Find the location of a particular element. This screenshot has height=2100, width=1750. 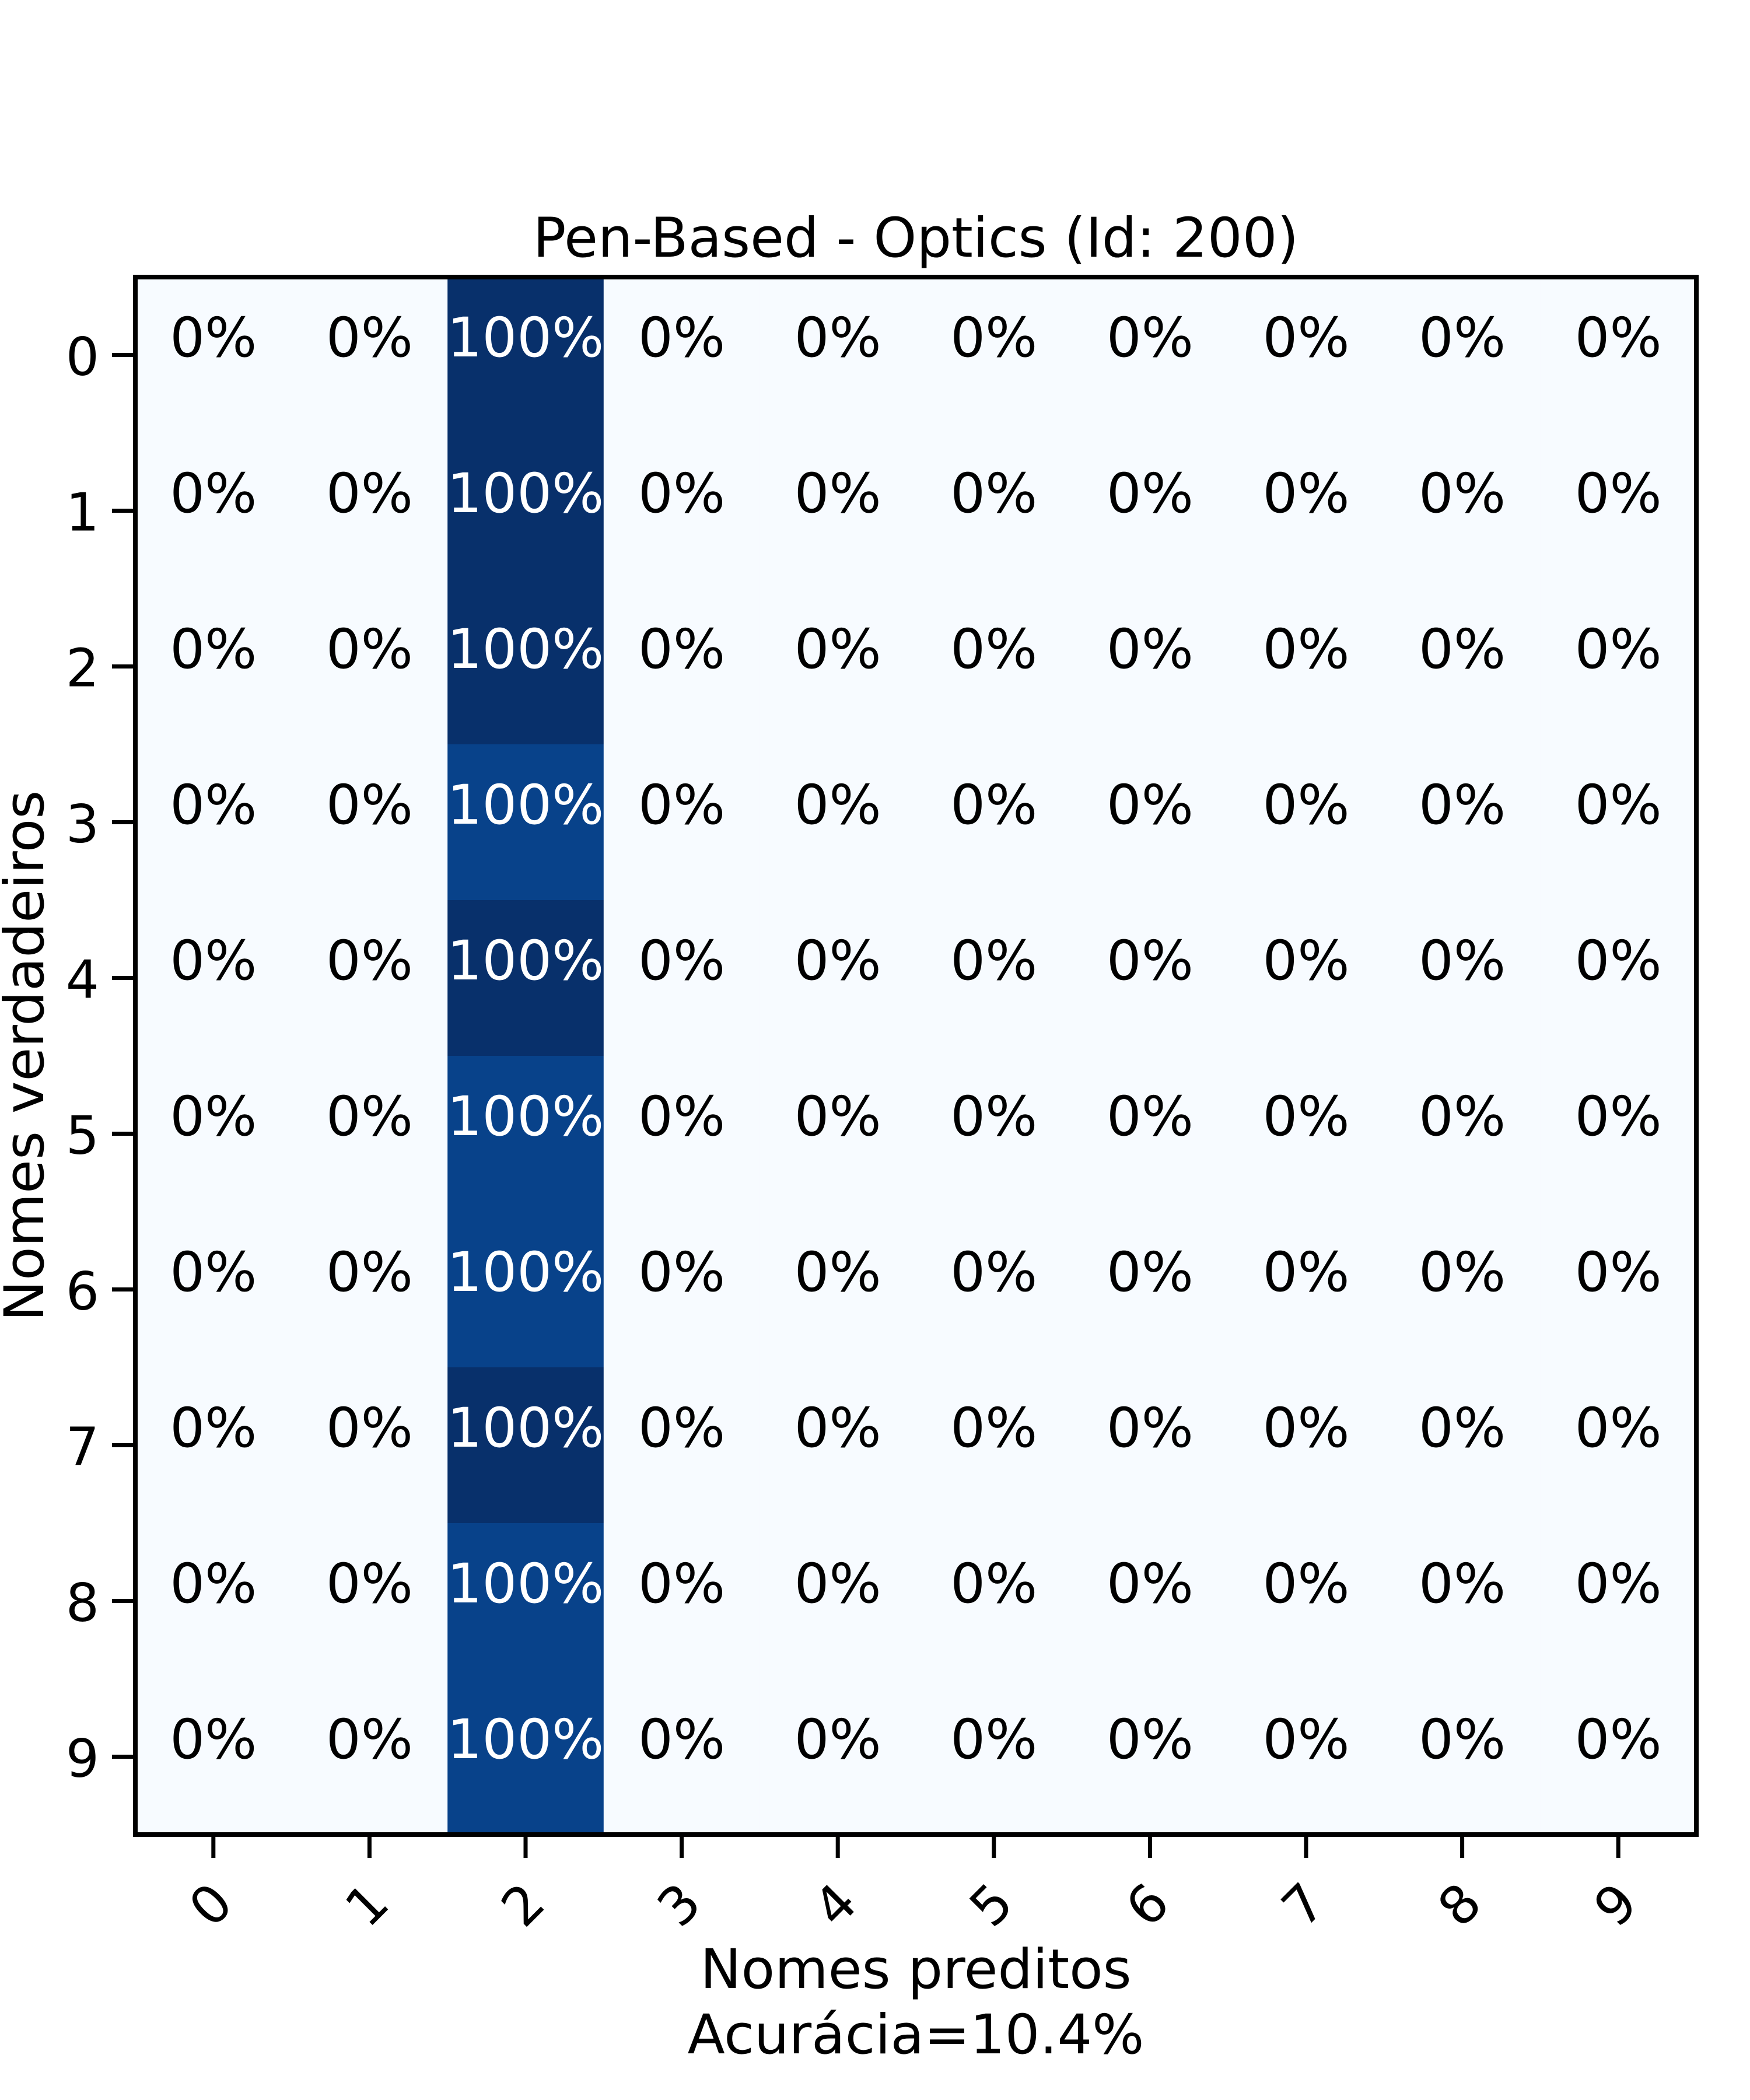

y-tick-label: 9 is located at coordinates (82, 1759).